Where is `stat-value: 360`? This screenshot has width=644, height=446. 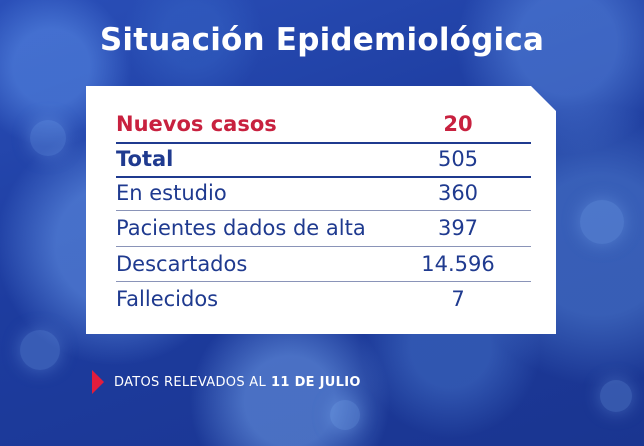
stat-value: 360 is located at coordinates (458, 193).